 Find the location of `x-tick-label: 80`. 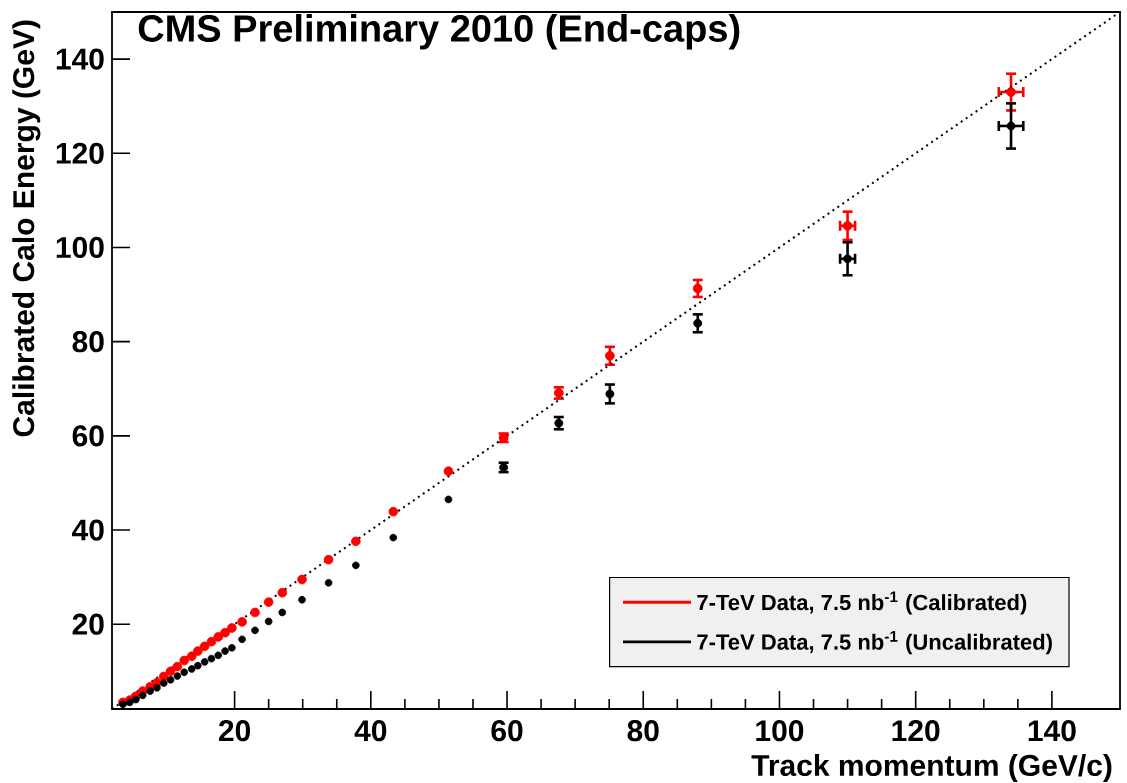

x-tick-label: 80 is located at coordinates (643, 731).